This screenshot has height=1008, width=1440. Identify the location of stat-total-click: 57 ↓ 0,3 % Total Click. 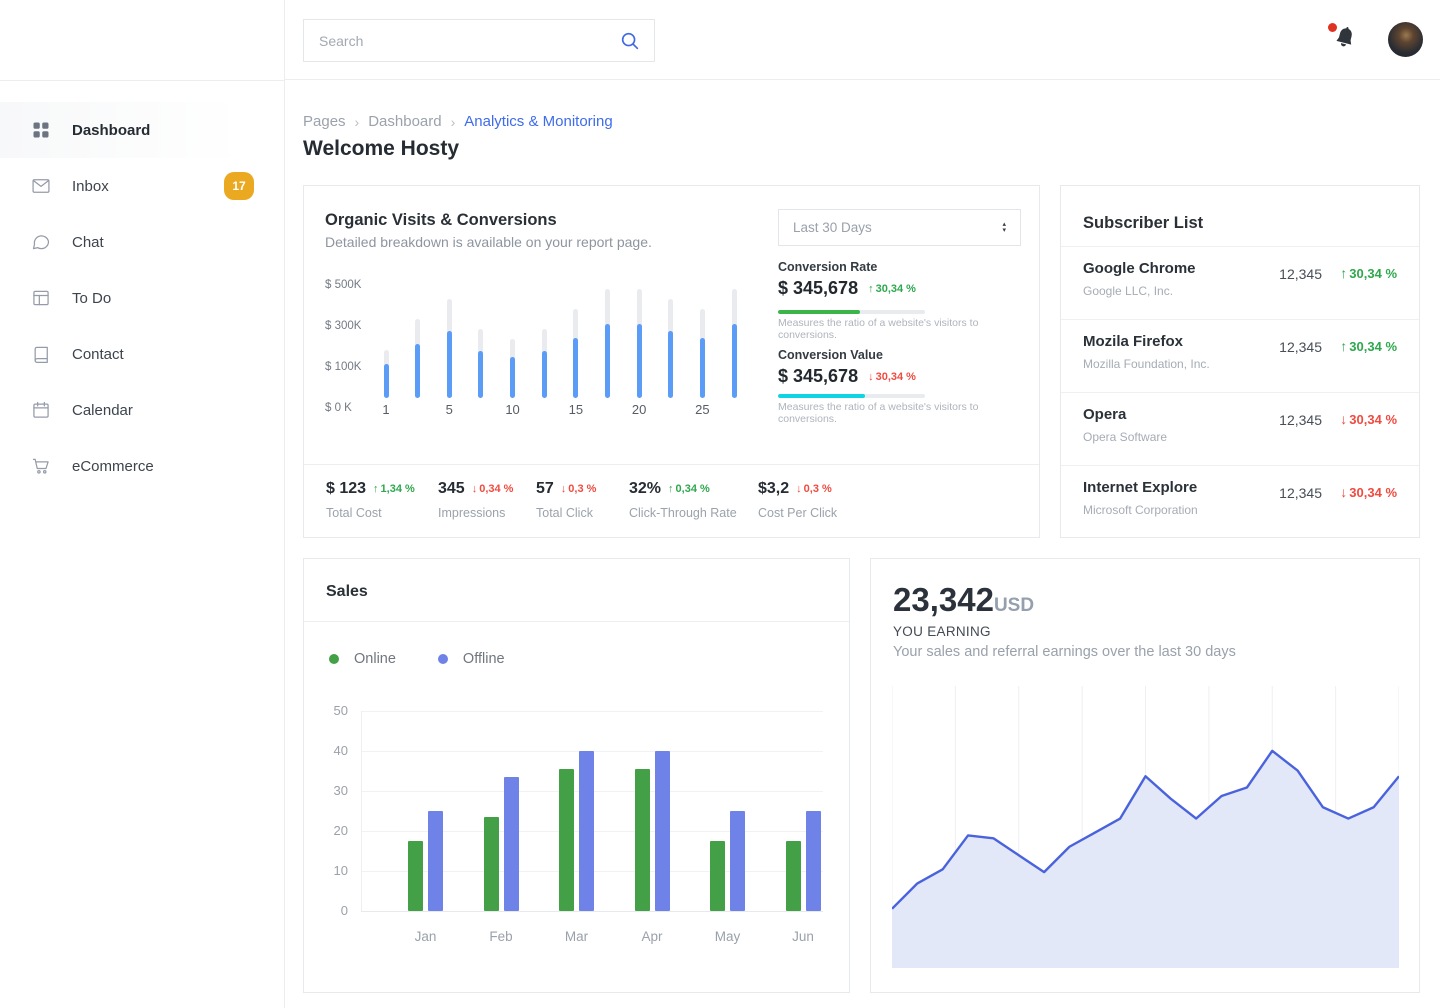
(566, 500).